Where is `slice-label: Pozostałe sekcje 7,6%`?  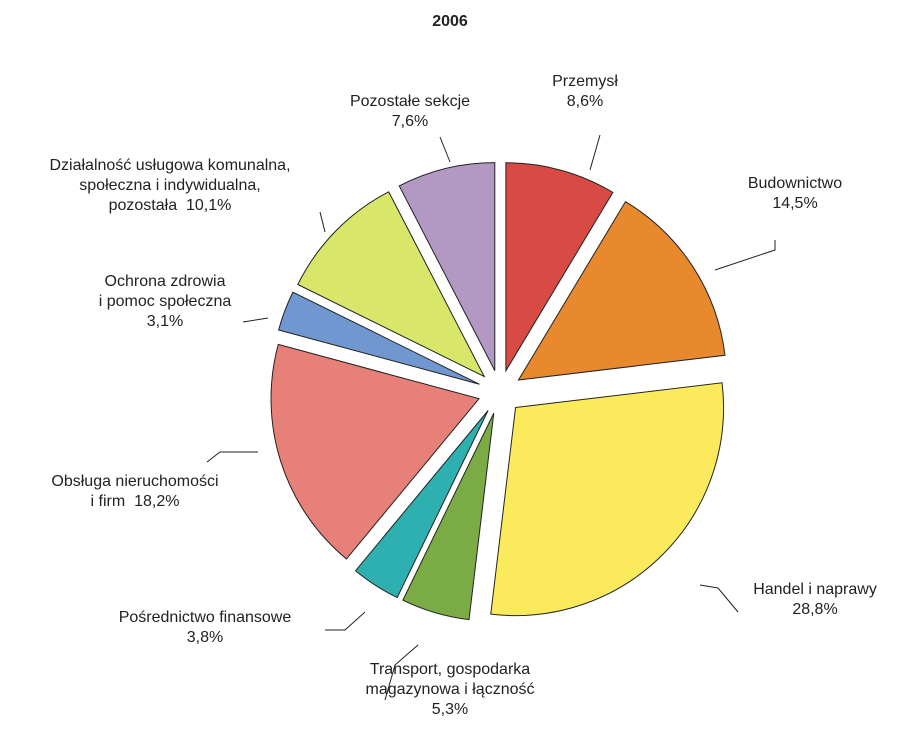 slice-label: Pozostałe sekcje 7,6% is located at coordinates (410, 111).